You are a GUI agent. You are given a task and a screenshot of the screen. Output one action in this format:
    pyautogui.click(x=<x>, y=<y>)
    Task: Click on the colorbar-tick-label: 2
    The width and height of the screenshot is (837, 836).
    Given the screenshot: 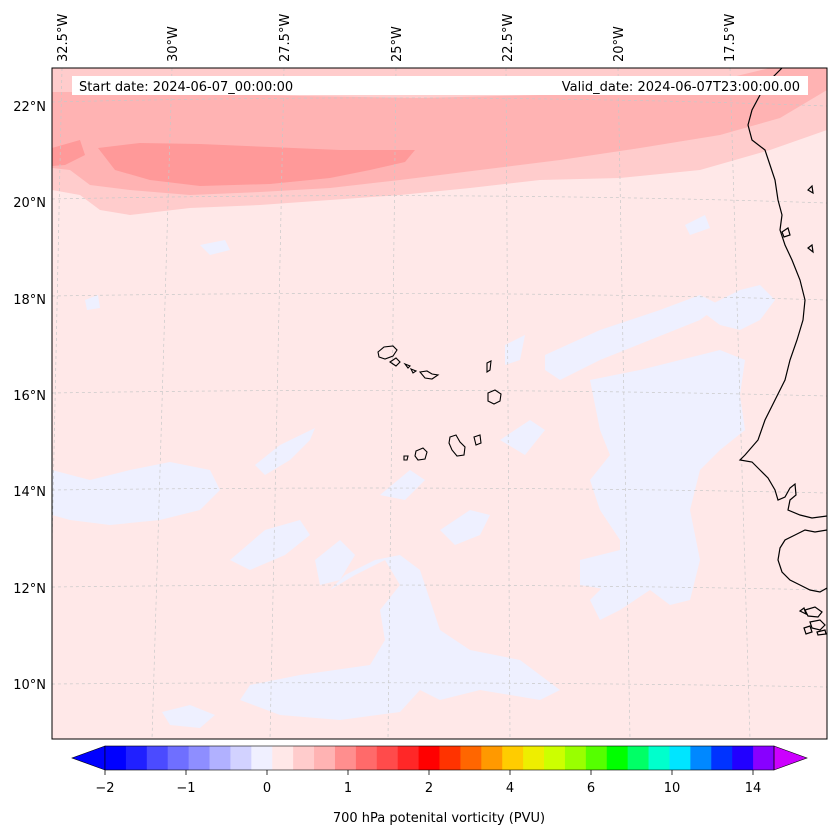 What is the action you would take?
    pyautogui.click(x=429, y=788)
    